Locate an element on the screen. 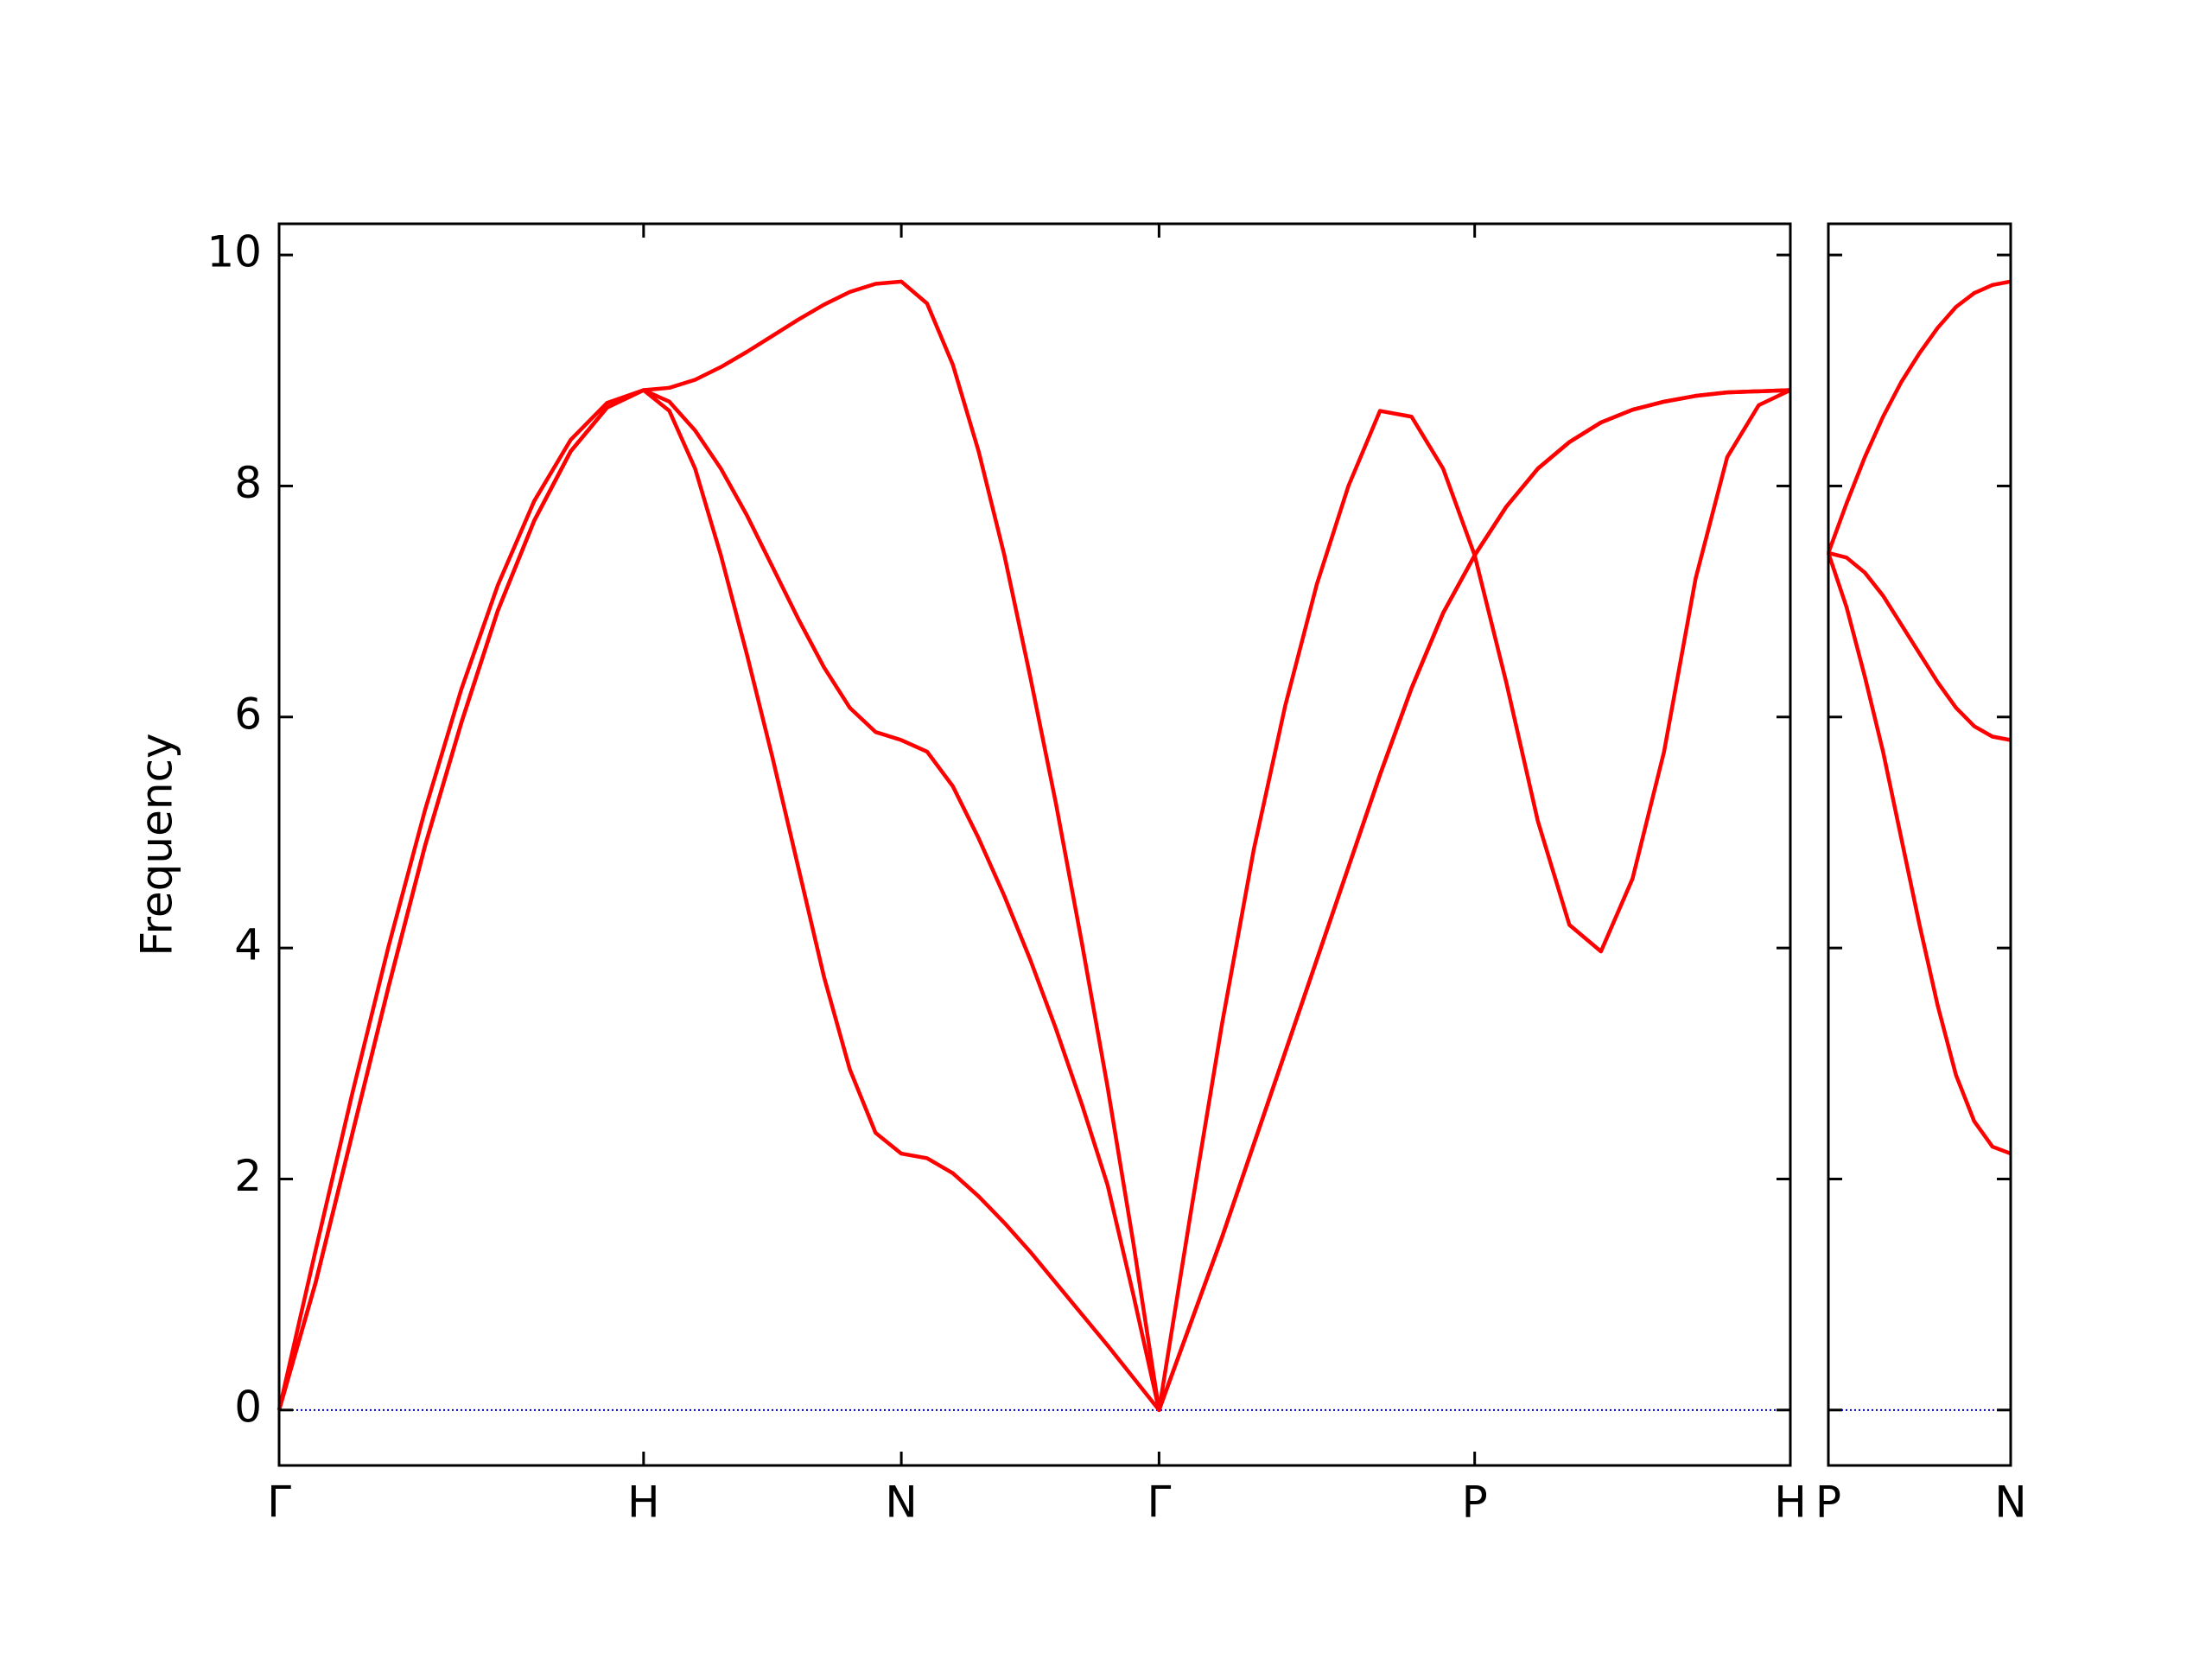 This screenshot has height=1659, width=2212. y-tick-label: 8 is located at coordinates (248, 483).